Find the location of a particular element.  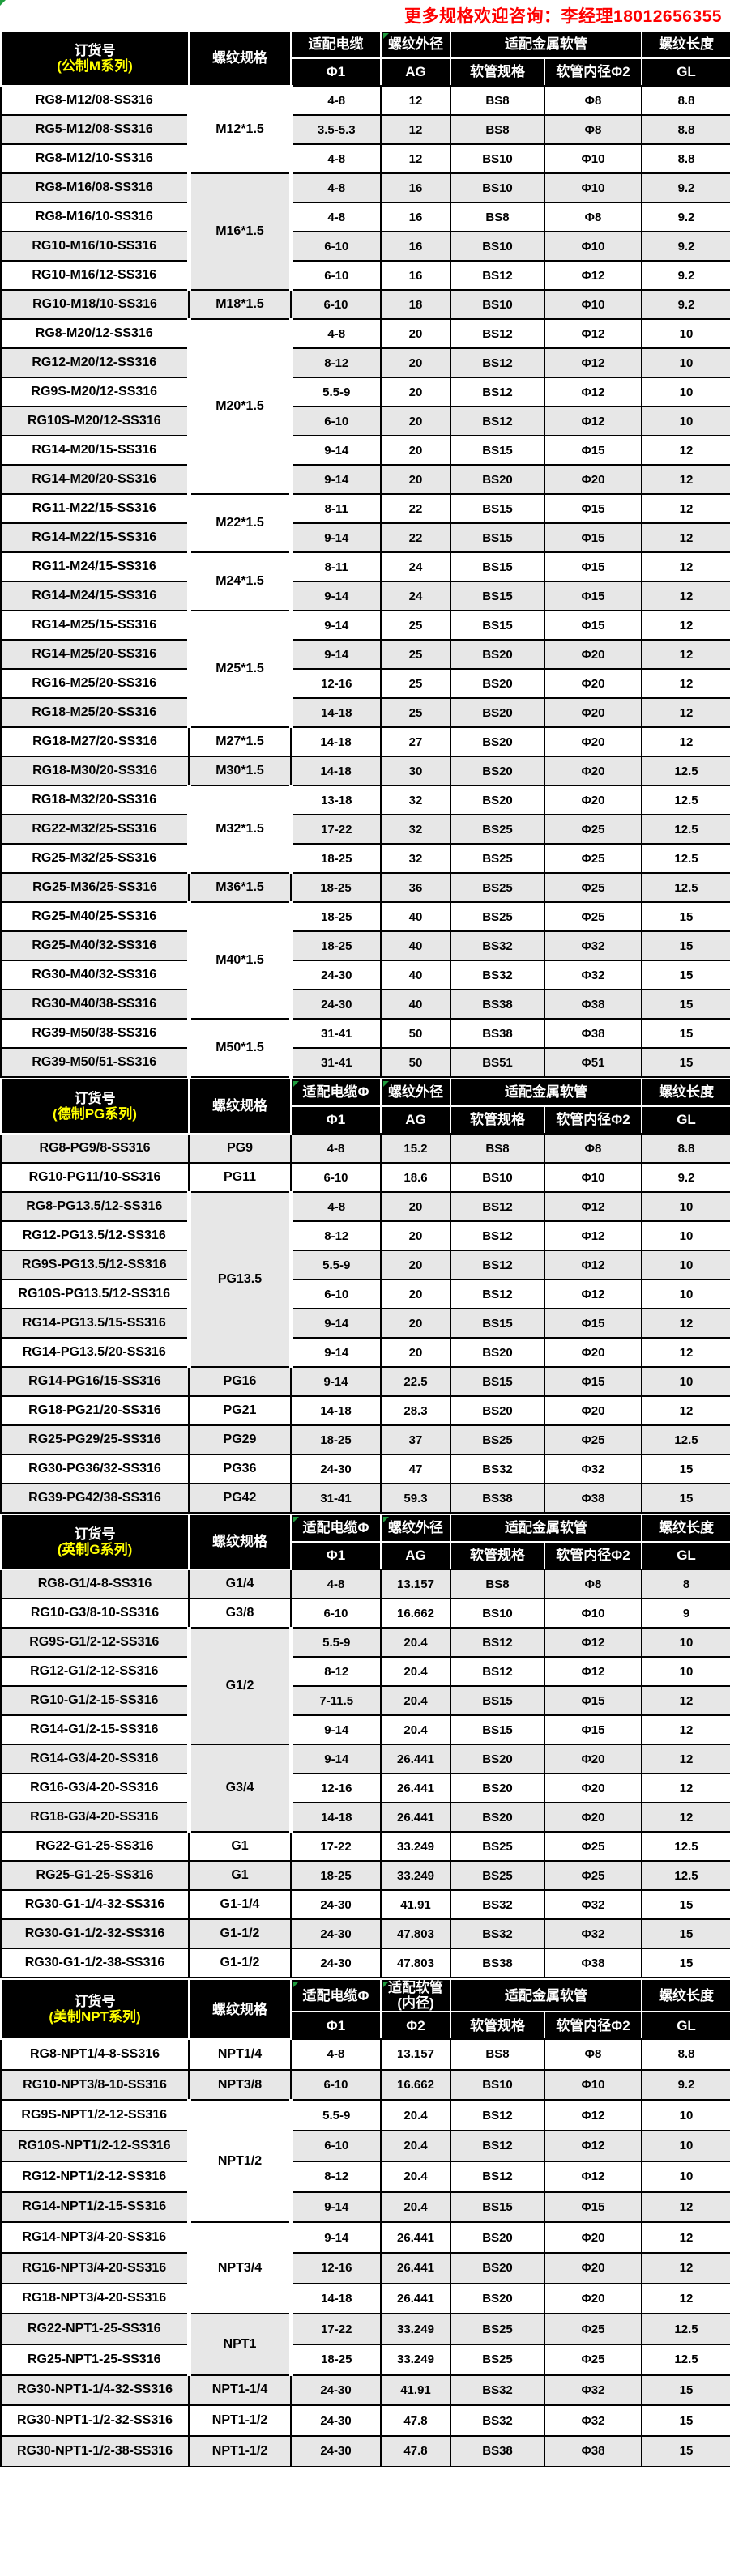

table-row: RG12-NPT1/2-12-SS316 8-12 20.4 BS12 Φ12 10 is located at coordinates (365, 2176).